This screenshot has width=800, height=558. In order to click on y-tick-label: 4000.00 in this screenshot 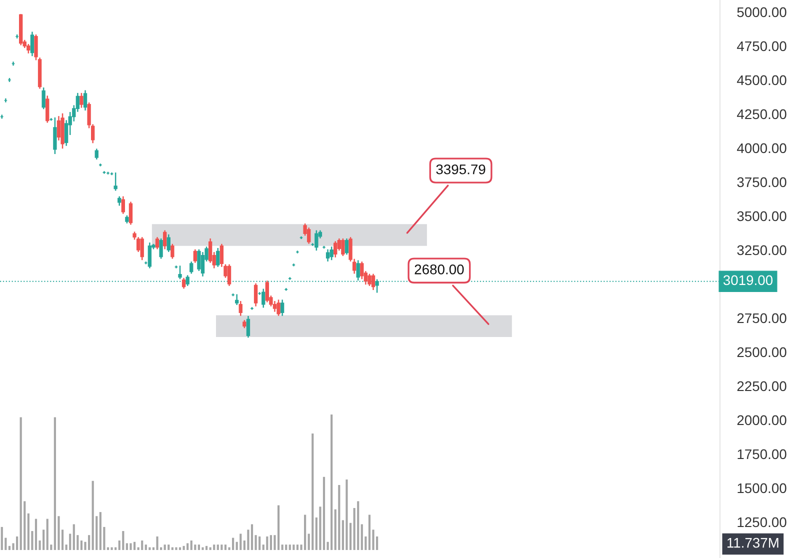, I will do `click(761, 148)`.